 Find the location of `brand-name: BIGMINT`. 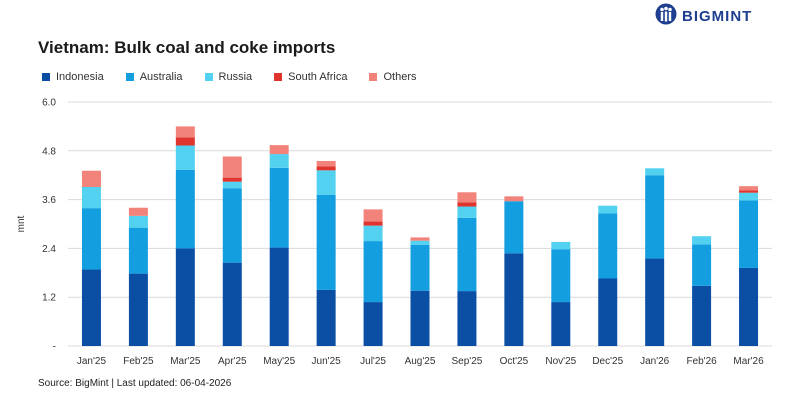

brand-name: BIGMINT is located at coordinates (717, 16).